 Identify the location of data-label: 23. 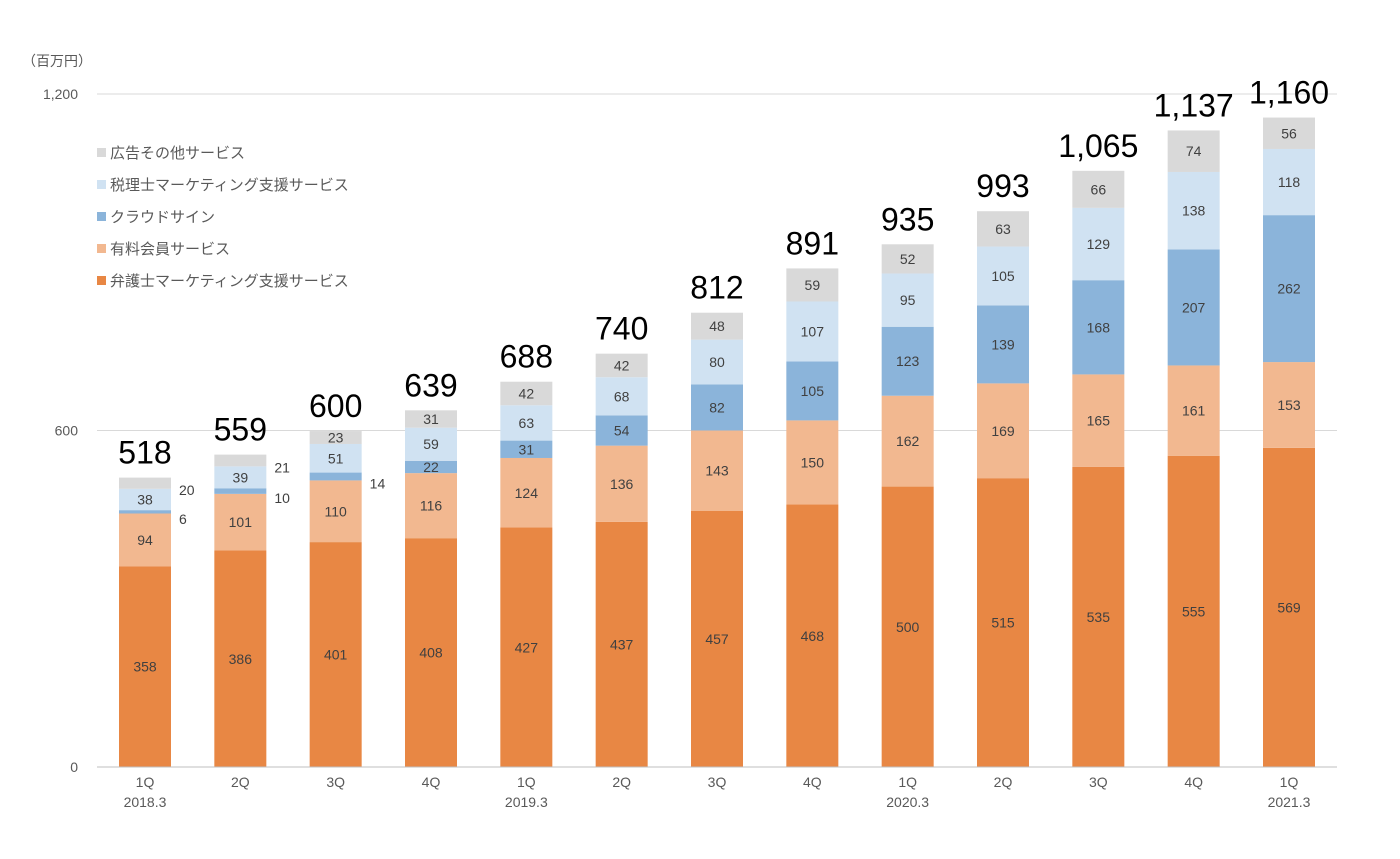
(336, 438).